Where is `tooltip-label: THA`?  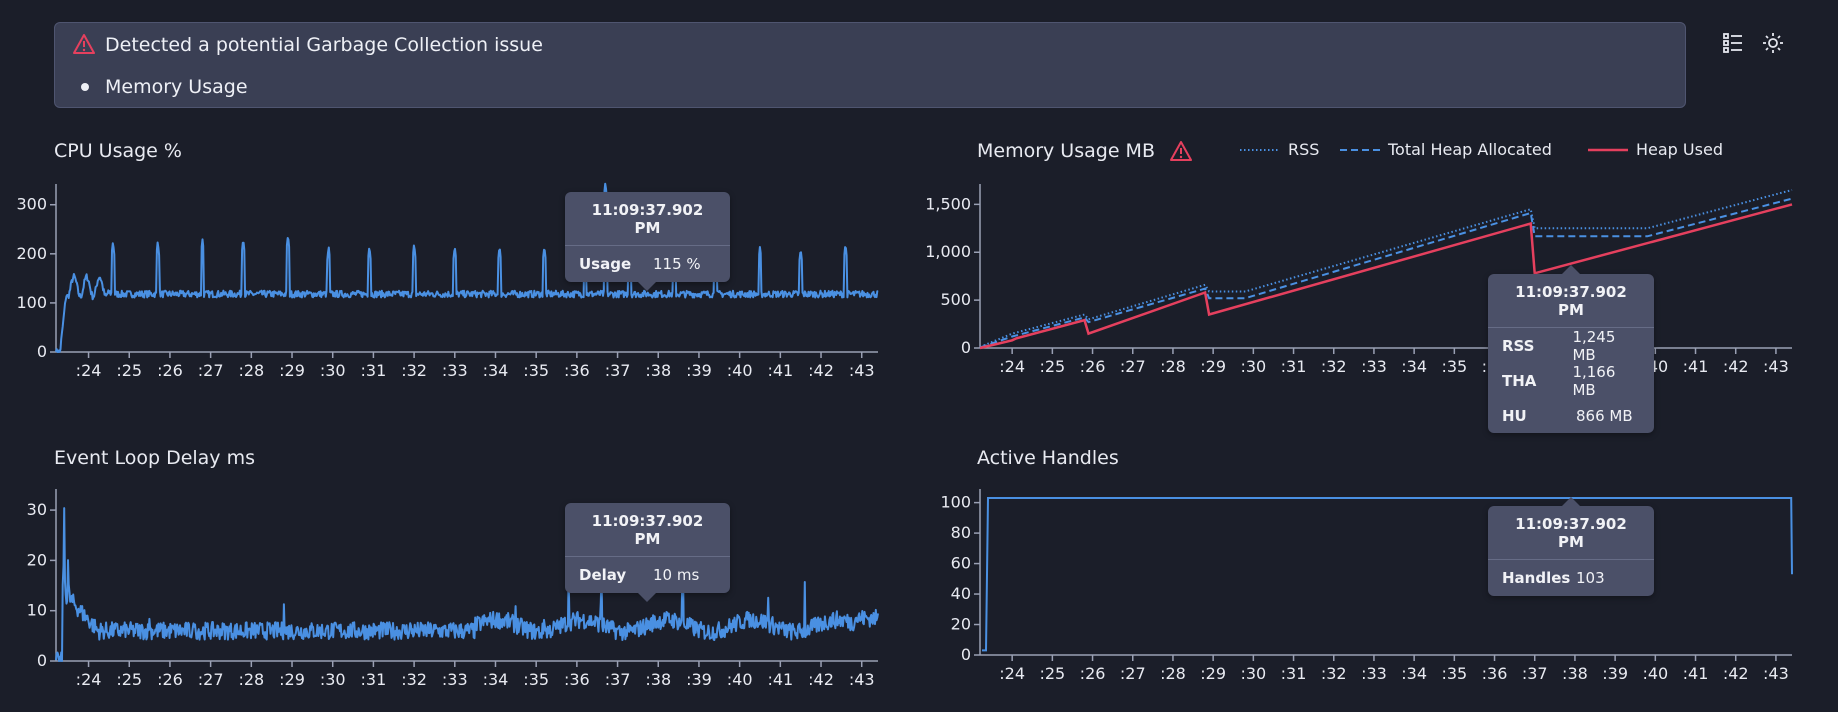
tooltip-label: THA is located at coordinates (1519, 380).